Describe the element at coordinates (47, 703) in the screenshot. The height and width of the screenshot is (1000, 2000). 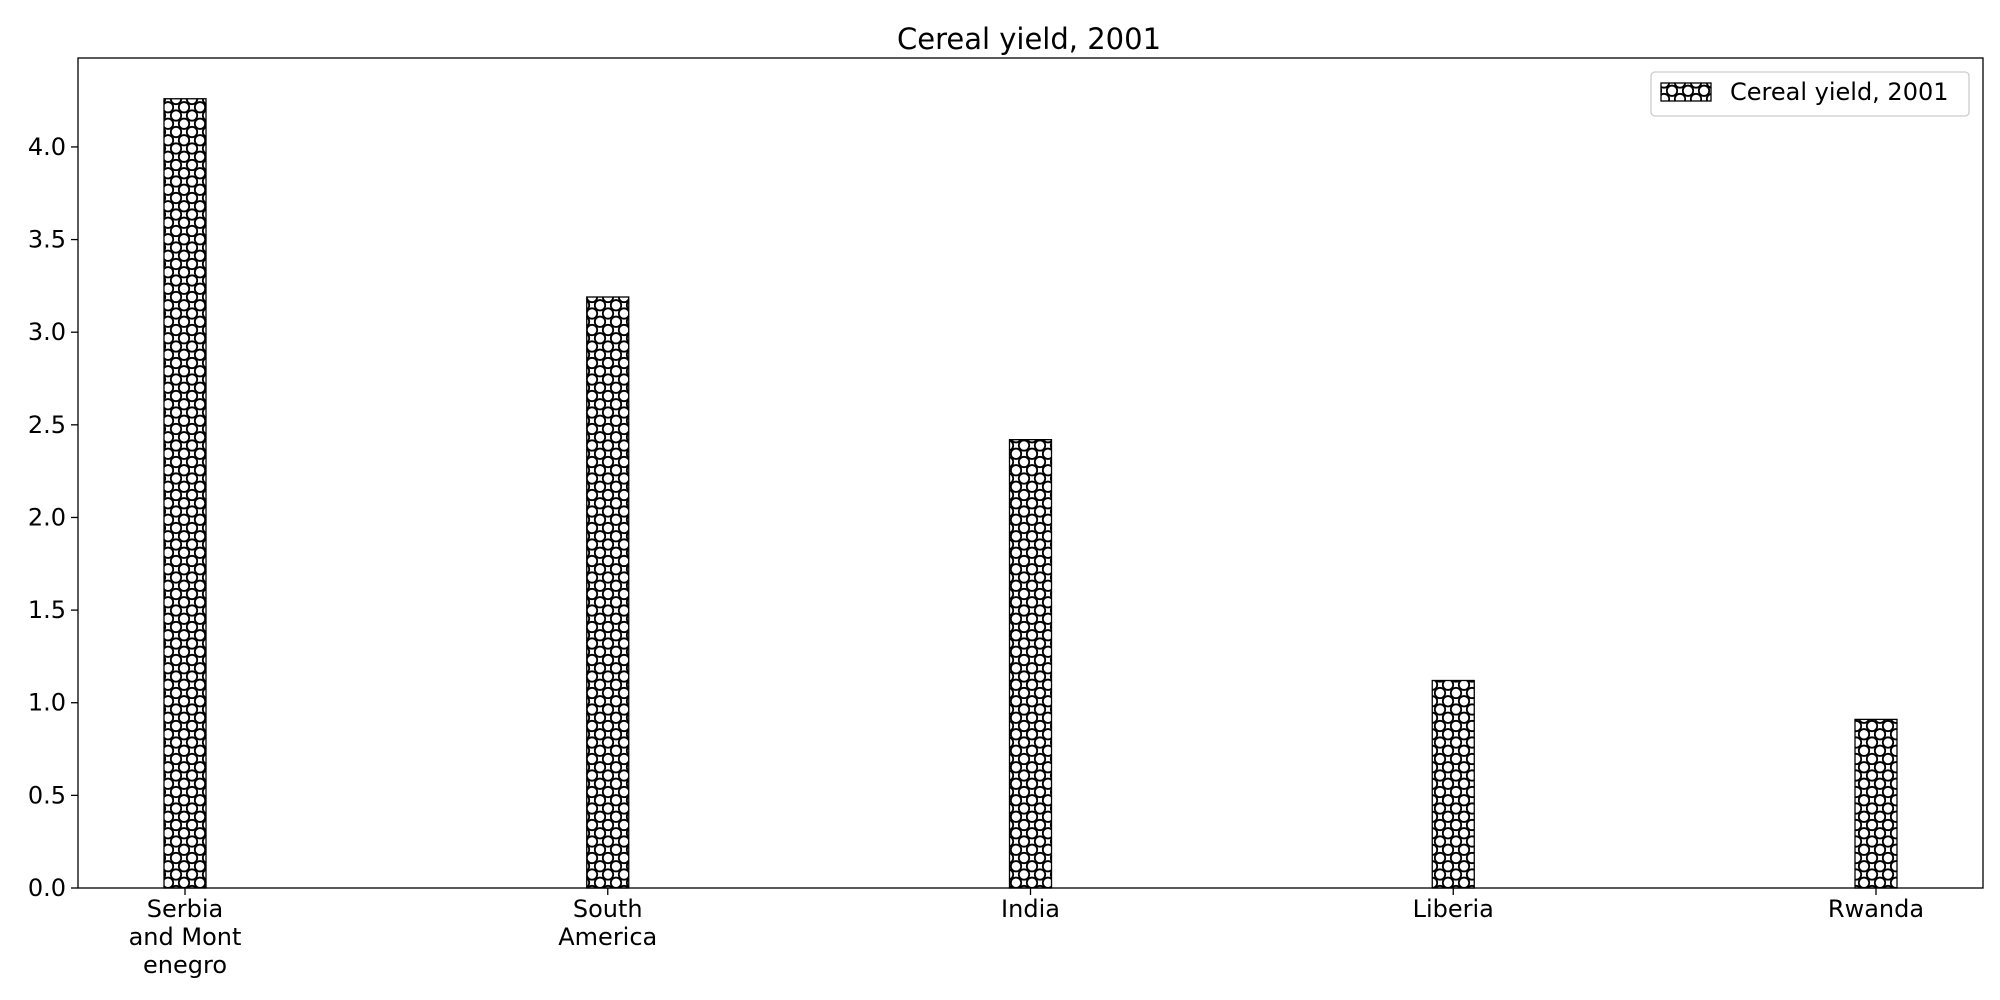
I see `y-tick-label: 1.0` at that location.